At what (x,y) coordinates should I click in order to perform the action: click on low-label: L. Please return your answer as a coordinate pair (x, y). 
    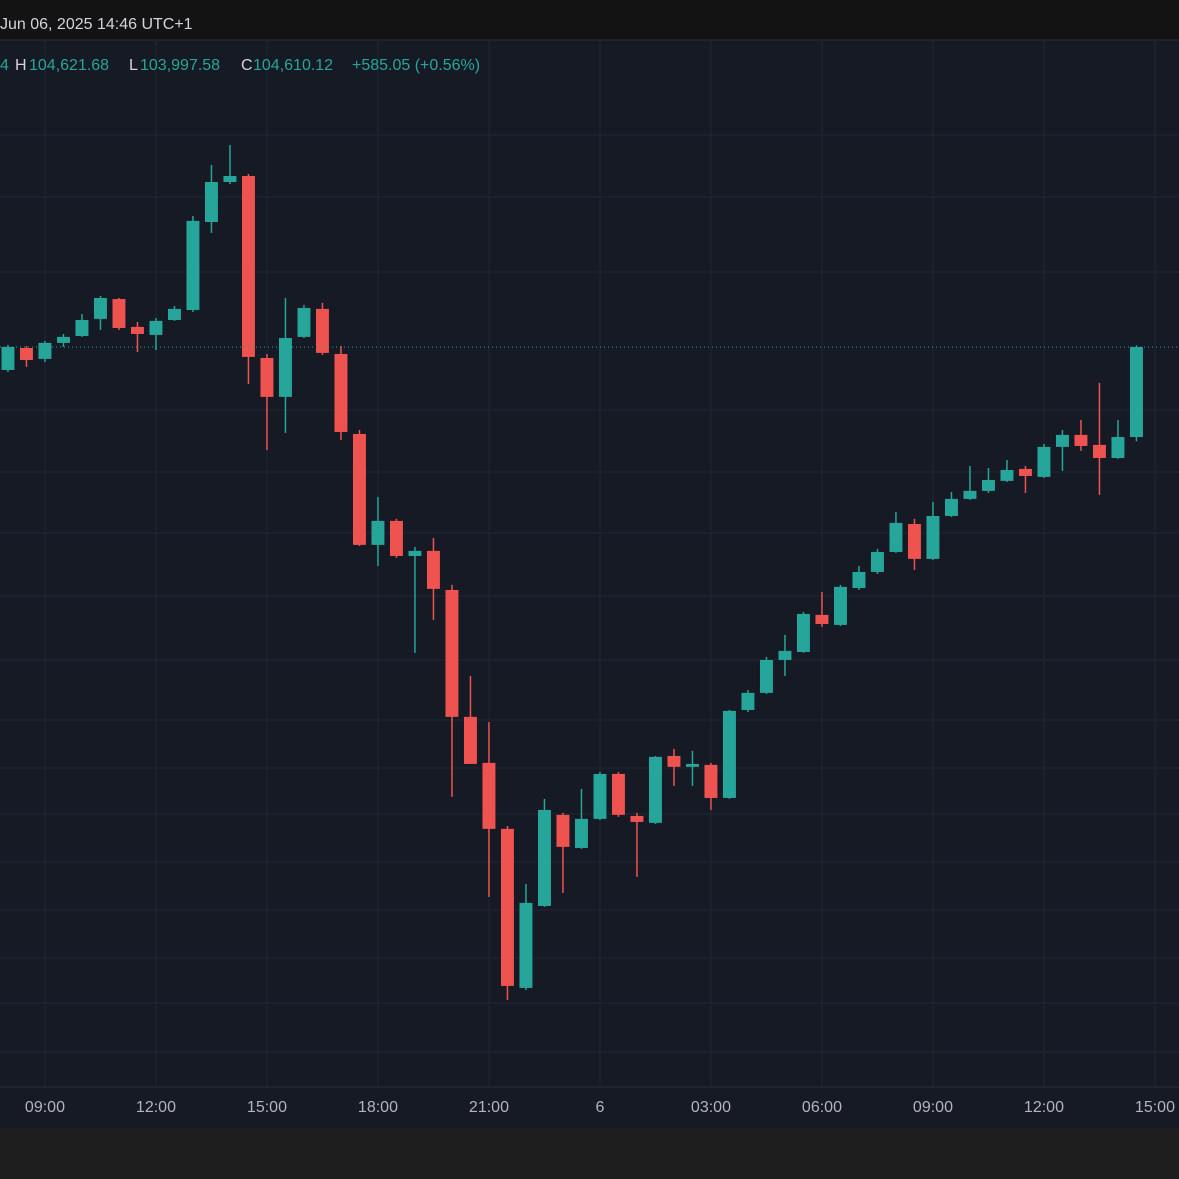
    Looking at the image, I should click on (133, 65).